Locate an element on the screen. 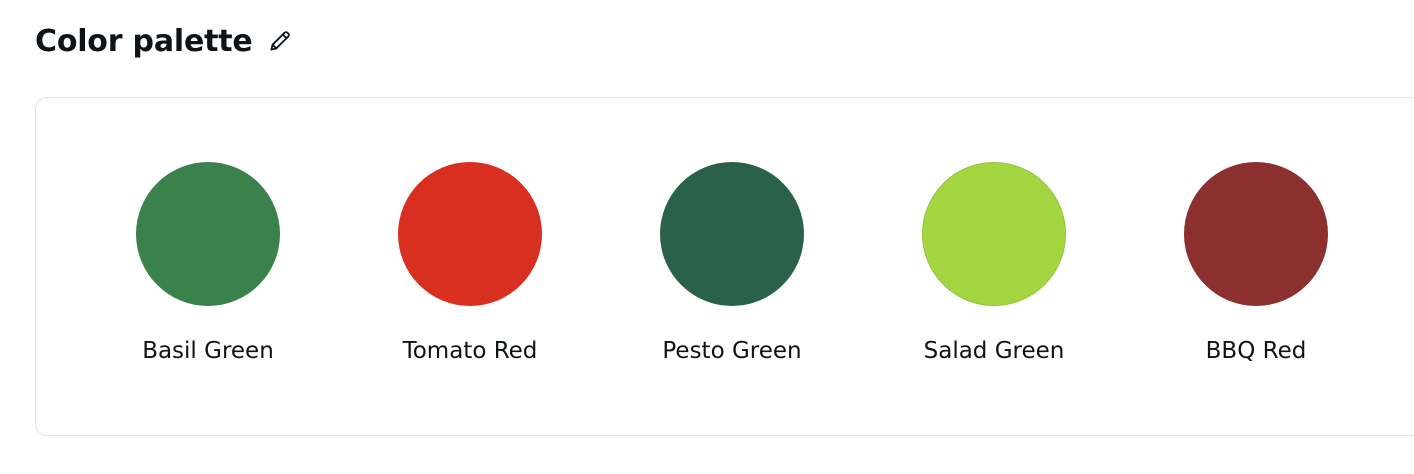 This screenshot has height=474, width=1414. edit-palette-button is located at coordinates (280, 41).